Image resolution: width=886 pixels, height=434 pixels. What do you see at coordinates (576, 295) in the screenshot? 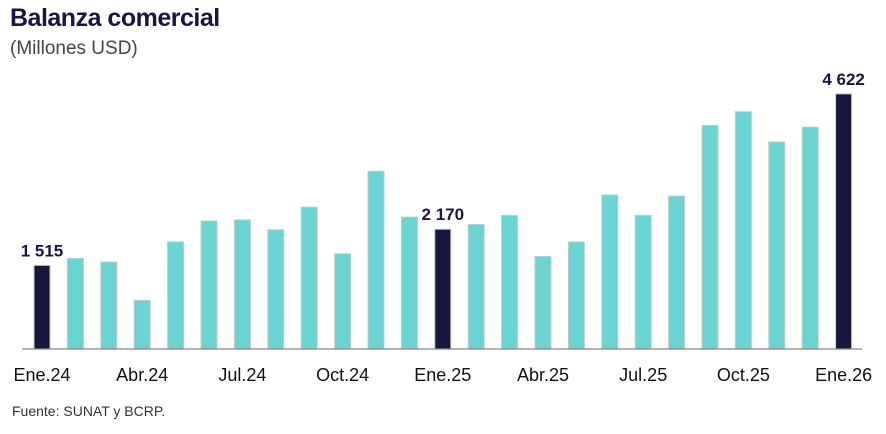
I see `bar-May.25` at bounding box center [576, 295].